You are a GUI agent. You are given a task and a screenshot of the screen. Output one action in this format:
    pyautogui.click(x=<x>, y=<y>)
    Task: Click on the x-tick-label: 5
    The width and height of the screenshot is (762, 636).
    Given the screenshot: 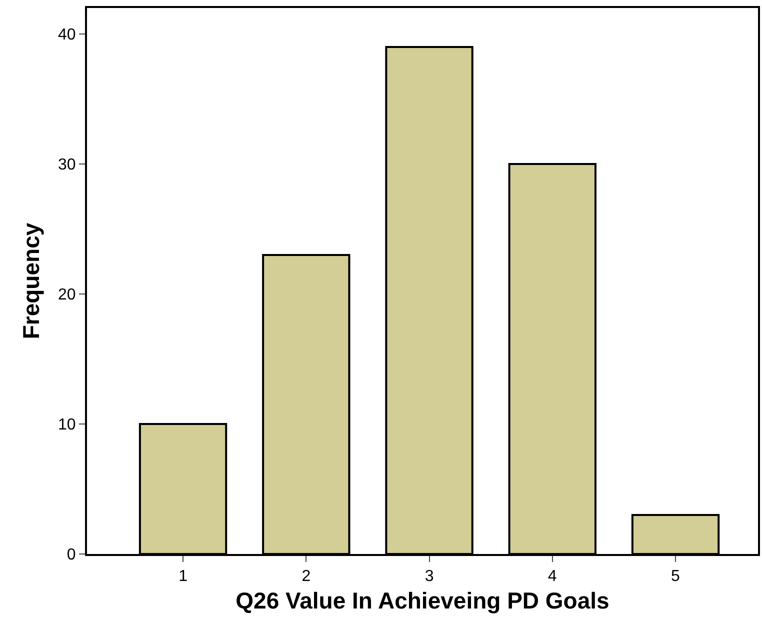 What is the action you would take?
    pyautogui.click(x=675, y=577)
    